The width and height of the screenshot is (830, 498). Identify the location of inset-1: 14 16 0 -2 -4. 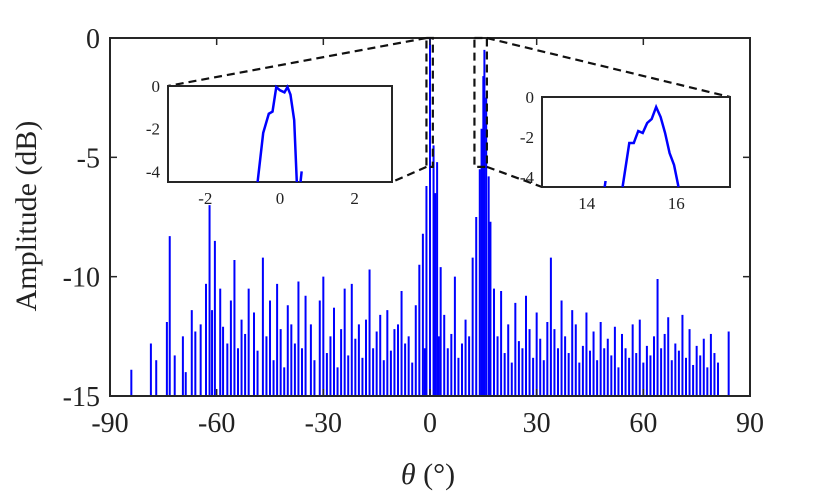
(625, 150).